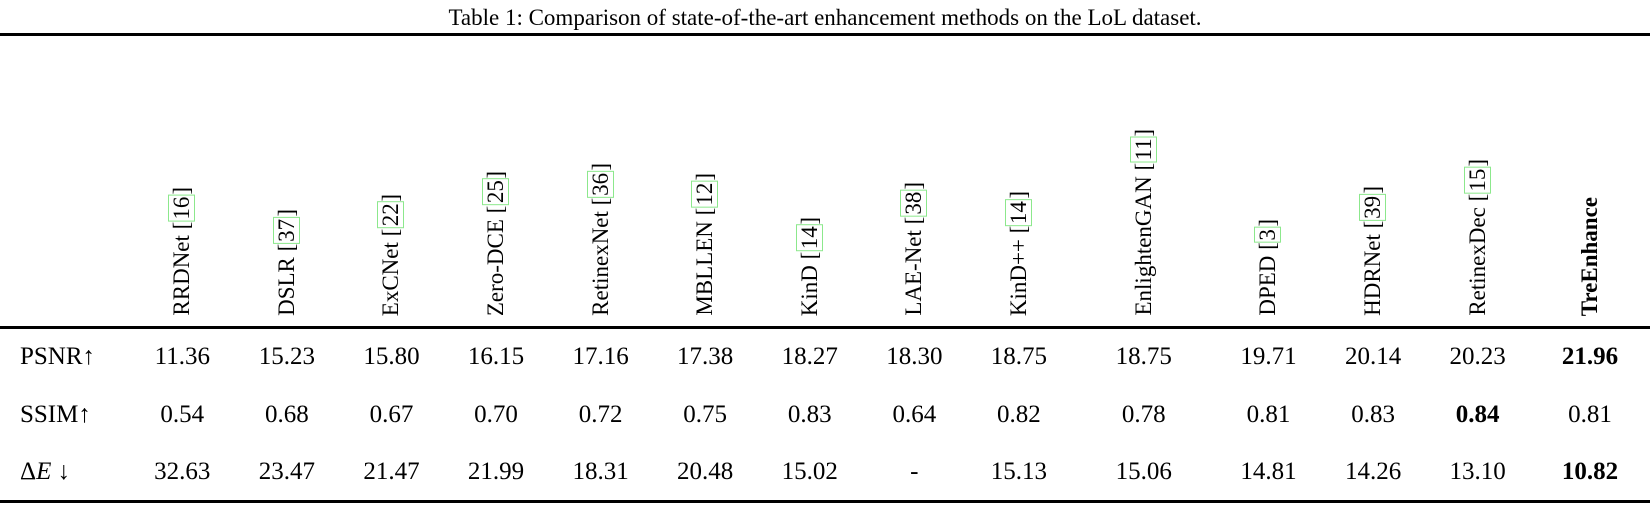  Describe the element at coordinates (705, 195) in the screenshot. I see `citation-link: 12` at that location.